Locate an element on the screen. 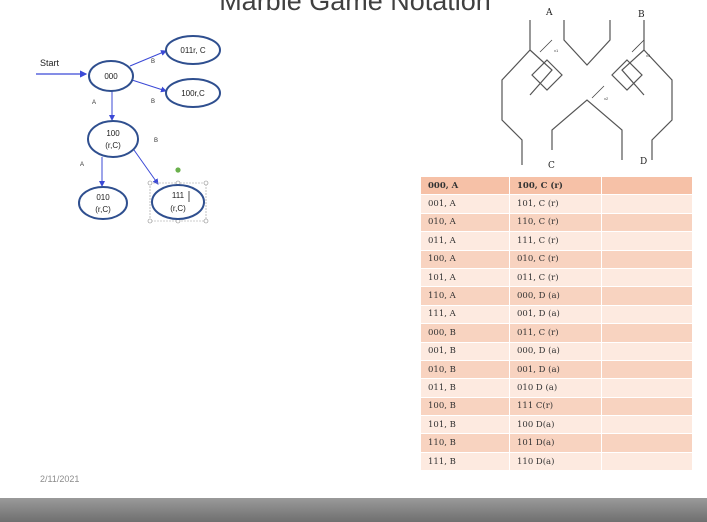 This screenshot has width=707, height=522. table-row: 000, A 100, C (r) is located at coordinates (556, 185).